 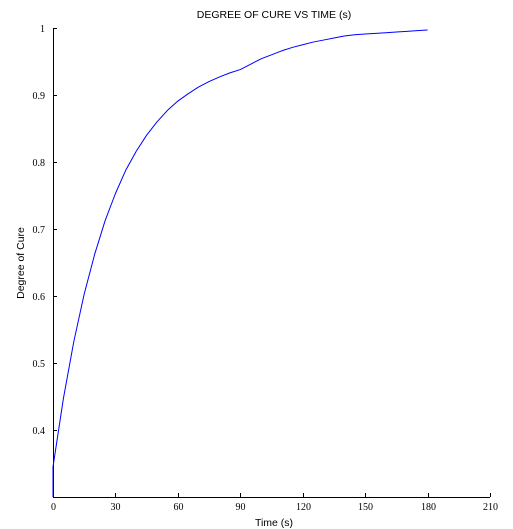 I want to click on x-tick-label: 180, so click(x=428, y=507).